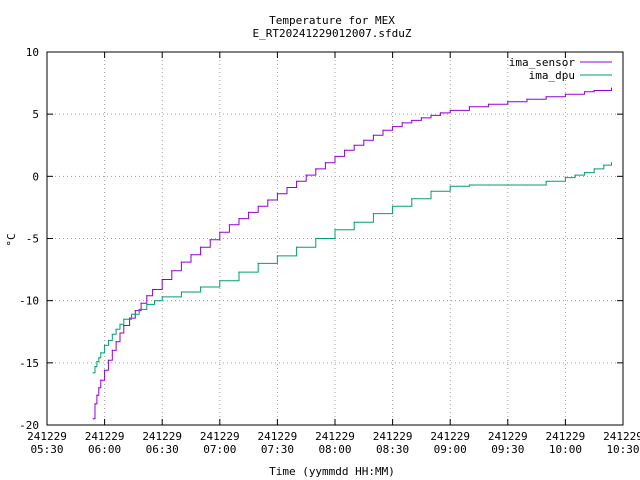 The width and height of the screenshot is (640, 480). I want to click on y-tick-label: -20, so click(29, 425).